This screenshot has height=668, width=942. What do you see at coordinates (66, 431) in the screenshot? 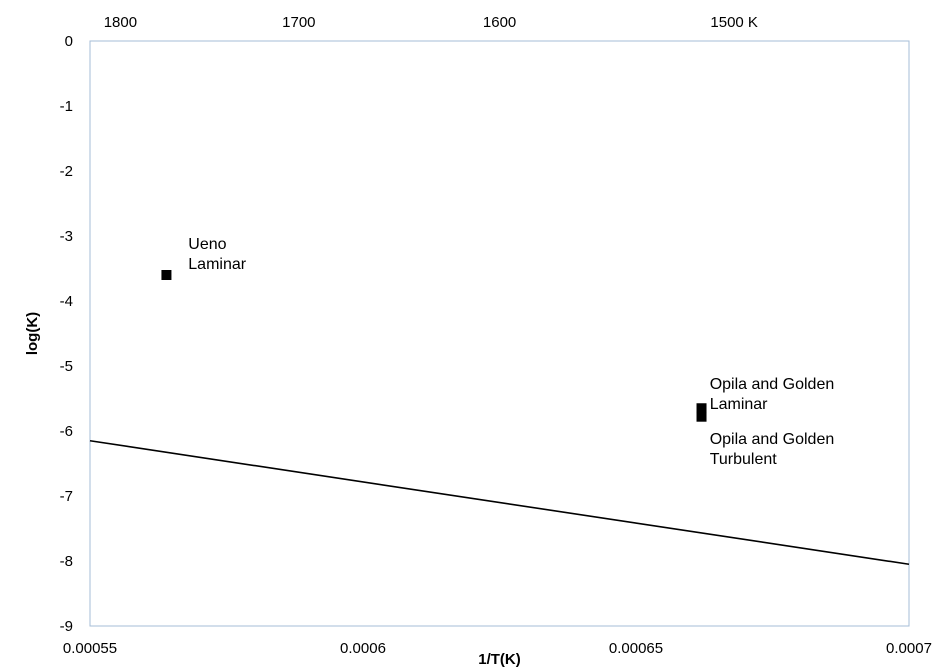
I see `y-tick-label: -6` at bounding box center [66, 431].